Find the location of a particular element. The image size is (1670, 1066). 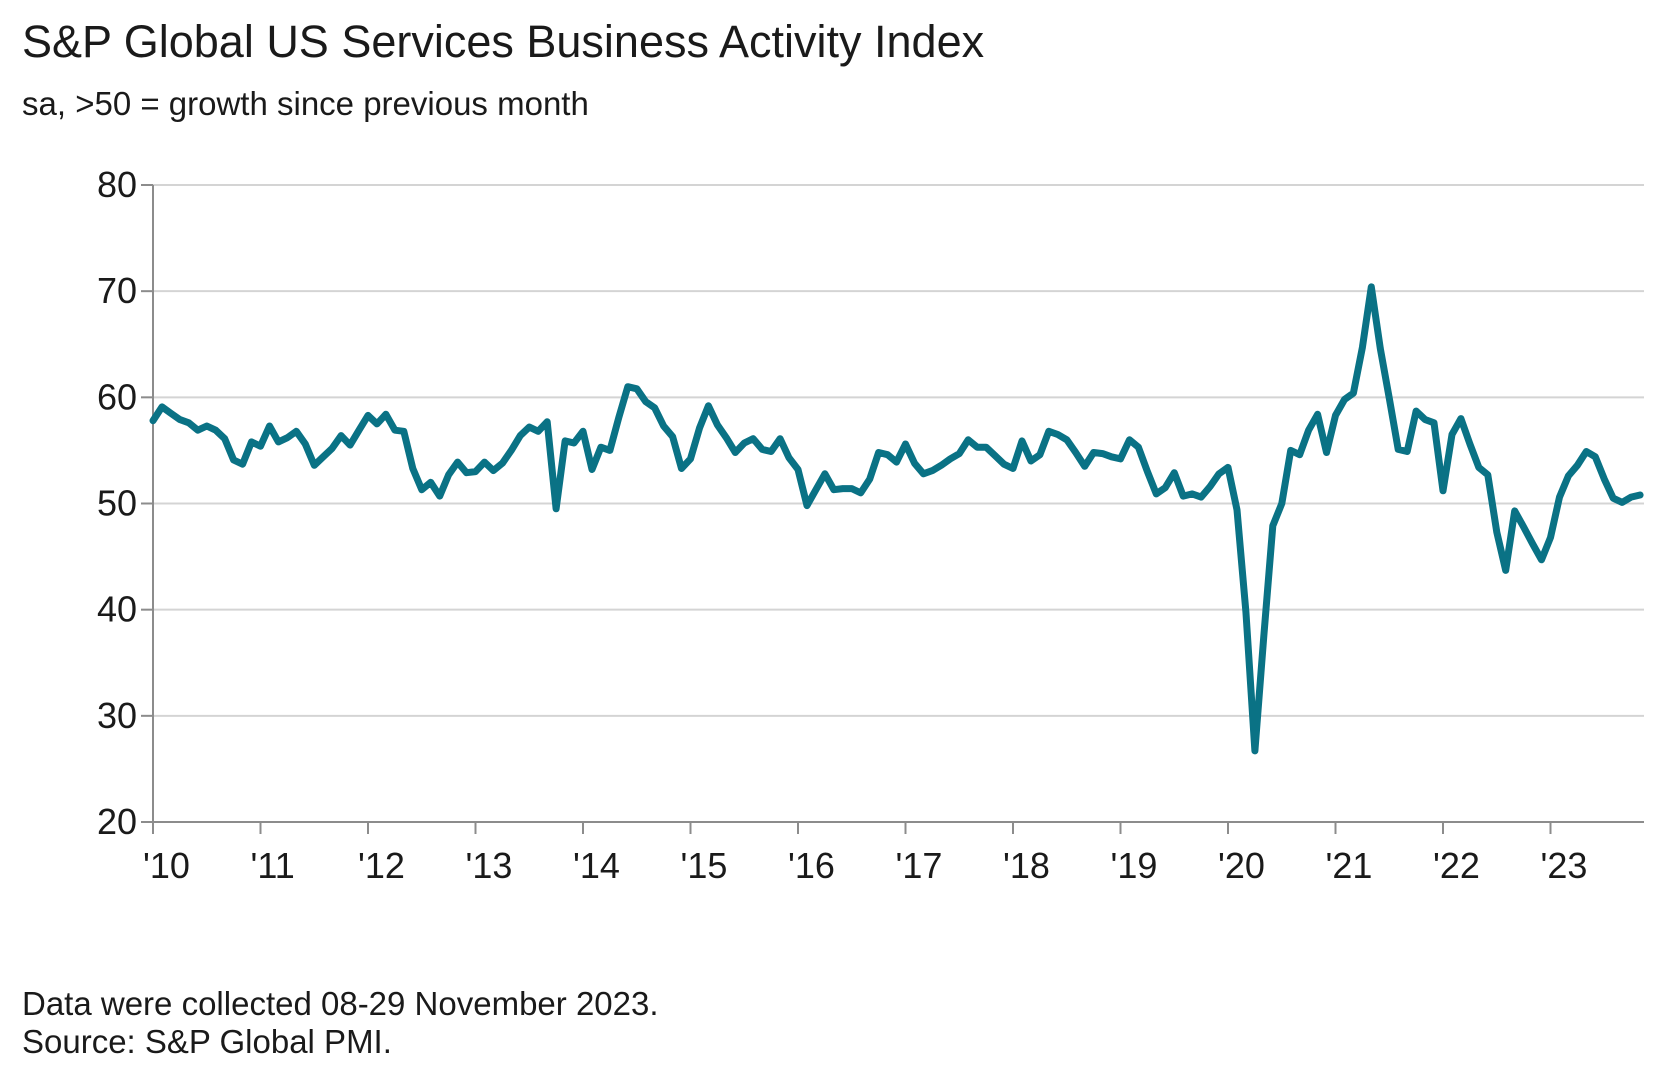

y-tick-label-80: 80 is located at coordinates (117, 184).